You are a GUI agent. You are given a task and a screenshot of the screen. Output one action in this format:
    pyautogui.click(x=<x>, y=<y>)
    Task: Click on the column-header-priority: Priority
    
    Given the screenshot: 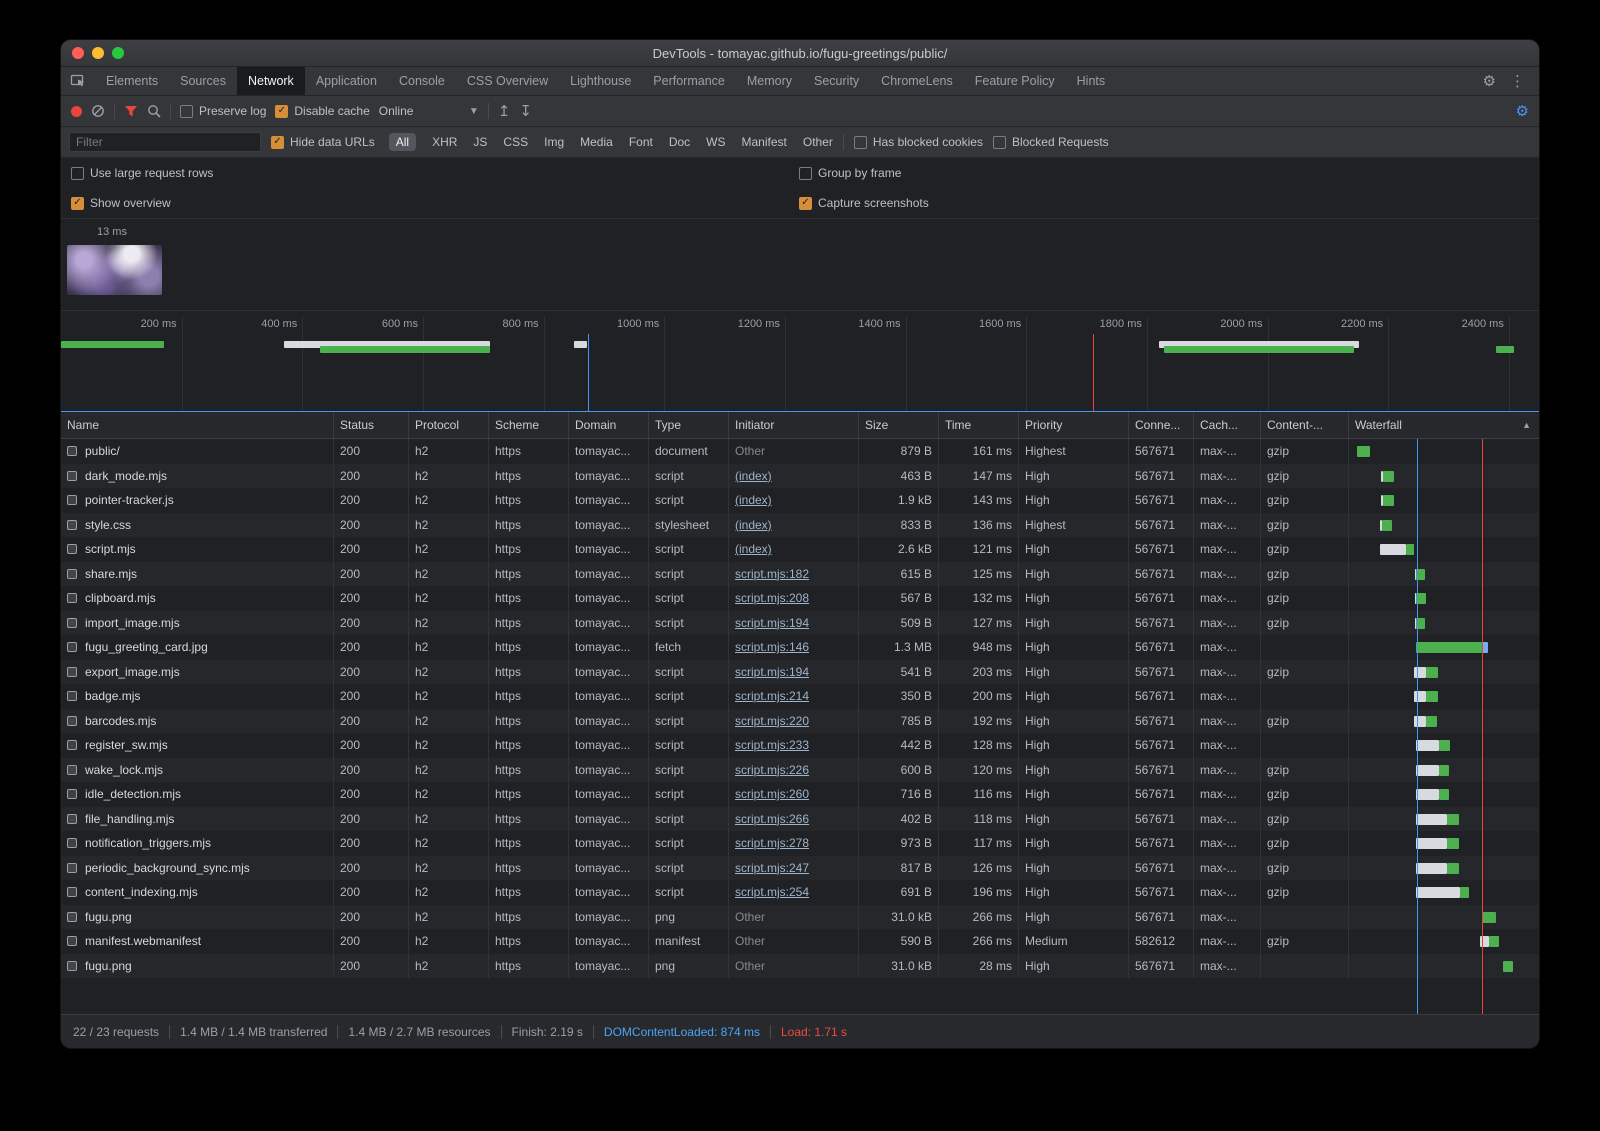 What is the action you would take?
    pyautogui.click(x=1074, y=425)
    